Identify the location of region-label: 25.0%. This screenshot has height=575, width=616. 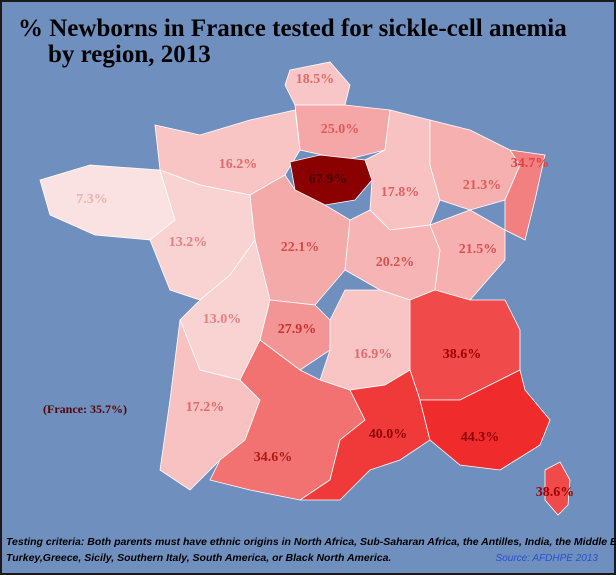
(340, 129).